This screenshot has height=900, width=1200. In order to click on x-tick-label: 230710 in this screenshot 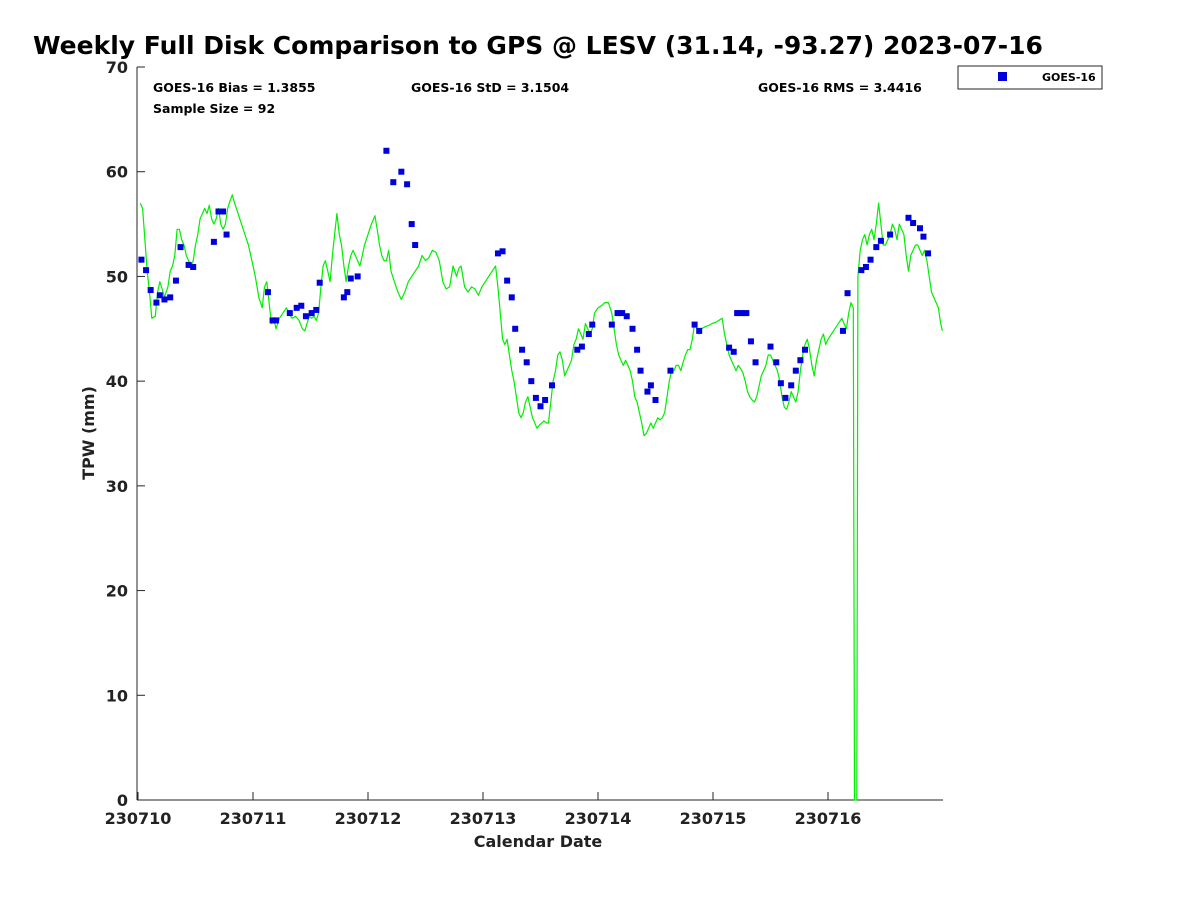, I will do `click(138, 818)`.